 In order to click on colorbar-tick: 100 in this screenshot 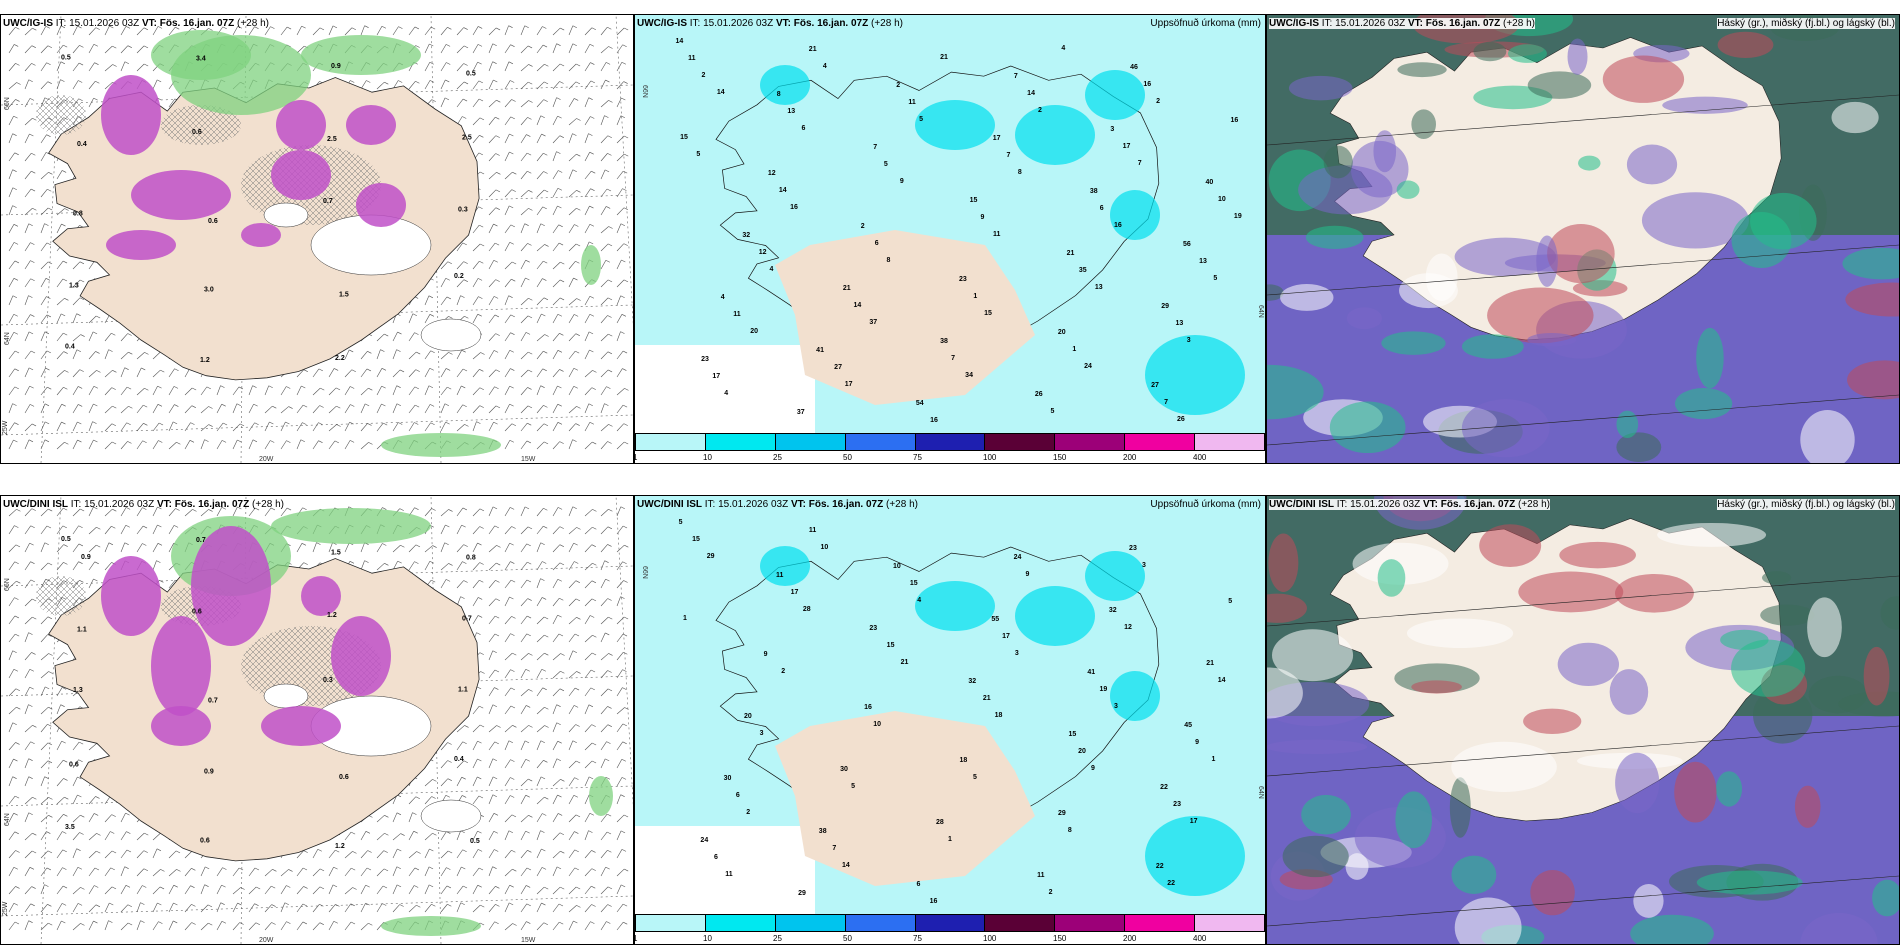, I will do `click(990, 938)`.